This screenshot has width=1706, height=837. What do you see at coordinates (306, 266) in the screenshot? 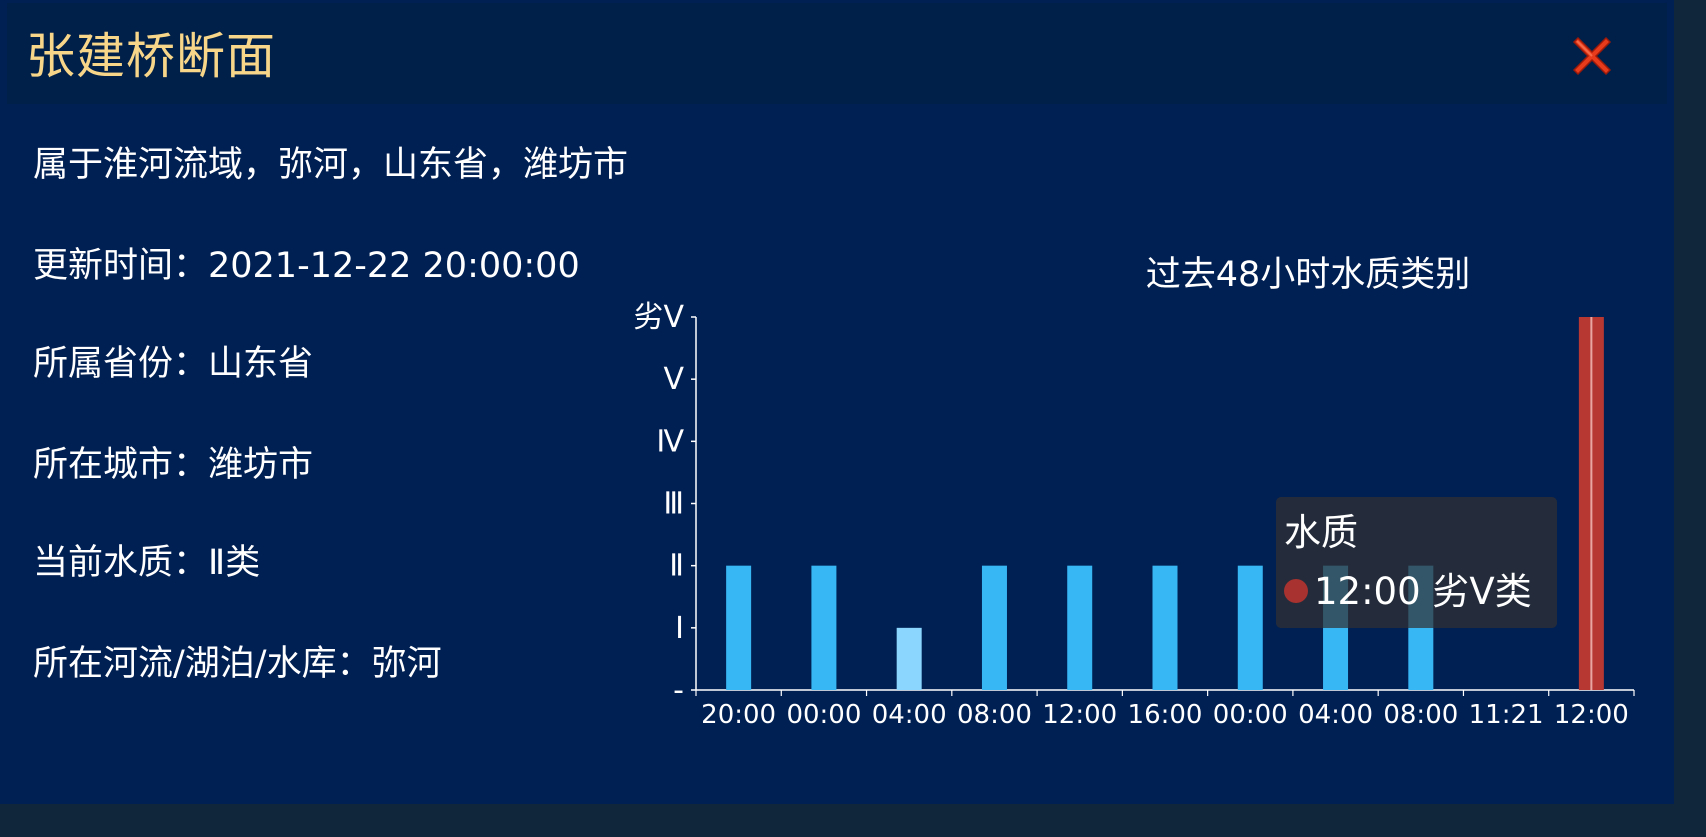
I see `update-time: 更新时间：2021-12-22 20:00:00` at bounding box center [306, 266].